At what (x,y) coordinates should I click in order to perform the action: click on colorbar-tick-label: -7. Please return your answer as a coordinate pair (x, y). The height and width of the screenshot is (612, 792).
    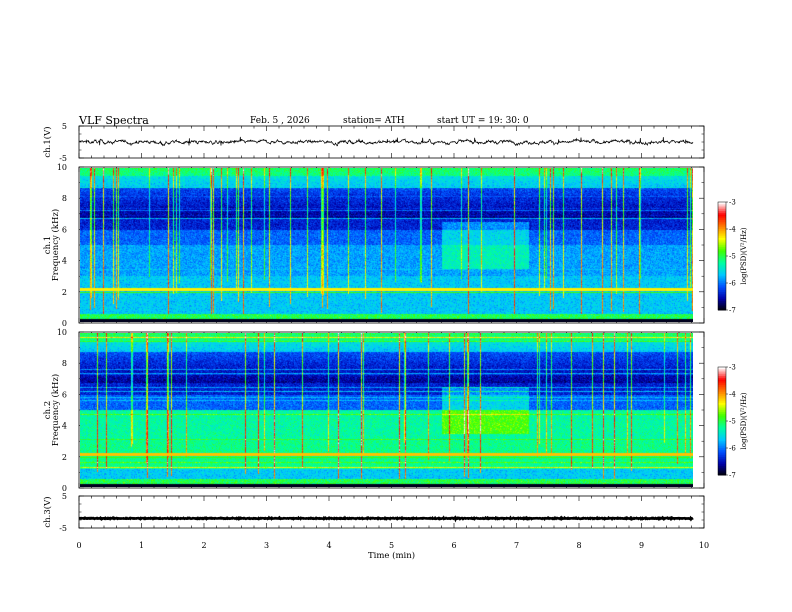
    Looking at the image, I should click on (732, 476).